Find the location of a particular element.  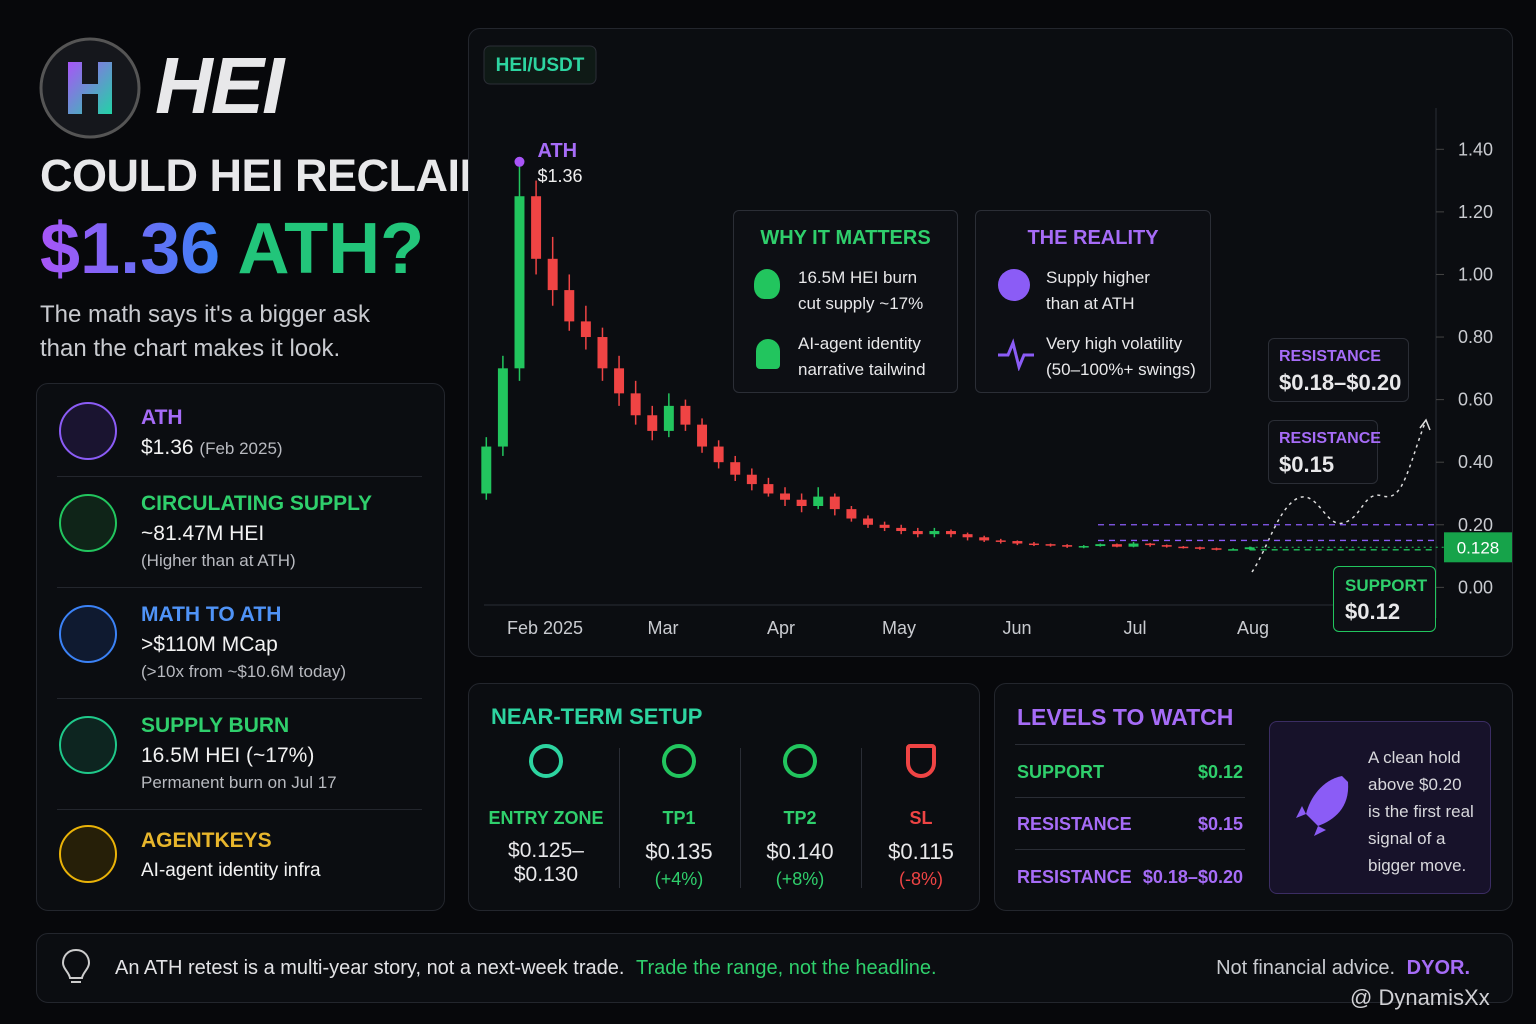

footer-right: Not financial advice. DYOR. is located at coordinates (1343, 968).